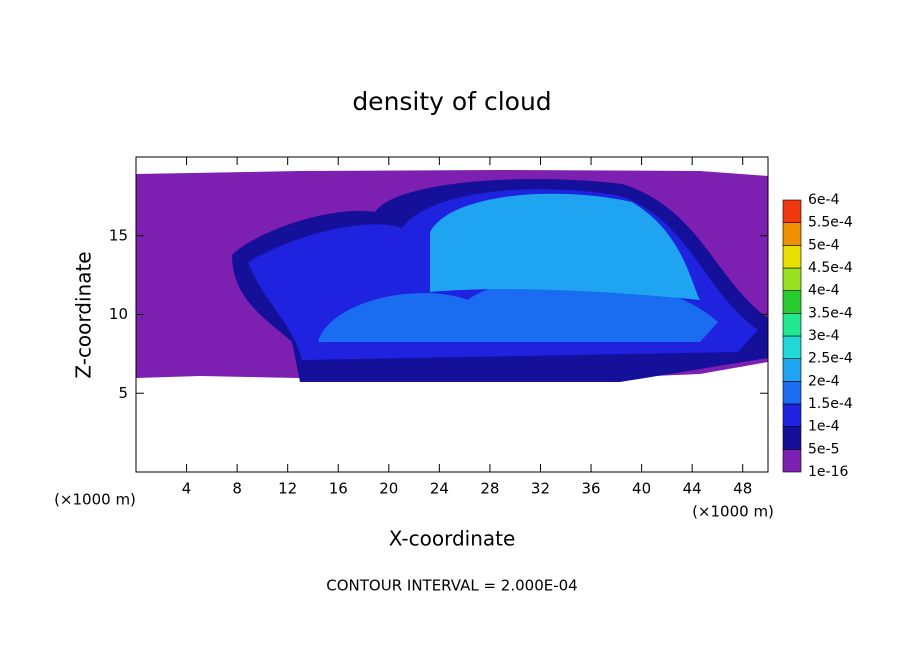 The width and height of the screenshot is (904, 654). What do you see at coordinates (824, 427) in the screenshot?
I see `colorbar-label: 1e-4` at bounding box center [824, 427].